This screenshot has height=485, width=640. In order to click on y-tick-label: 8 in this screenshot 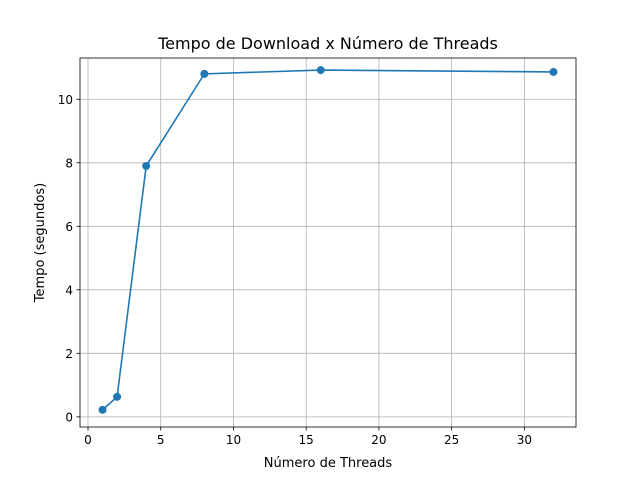, I will do `click(69, 163)`.